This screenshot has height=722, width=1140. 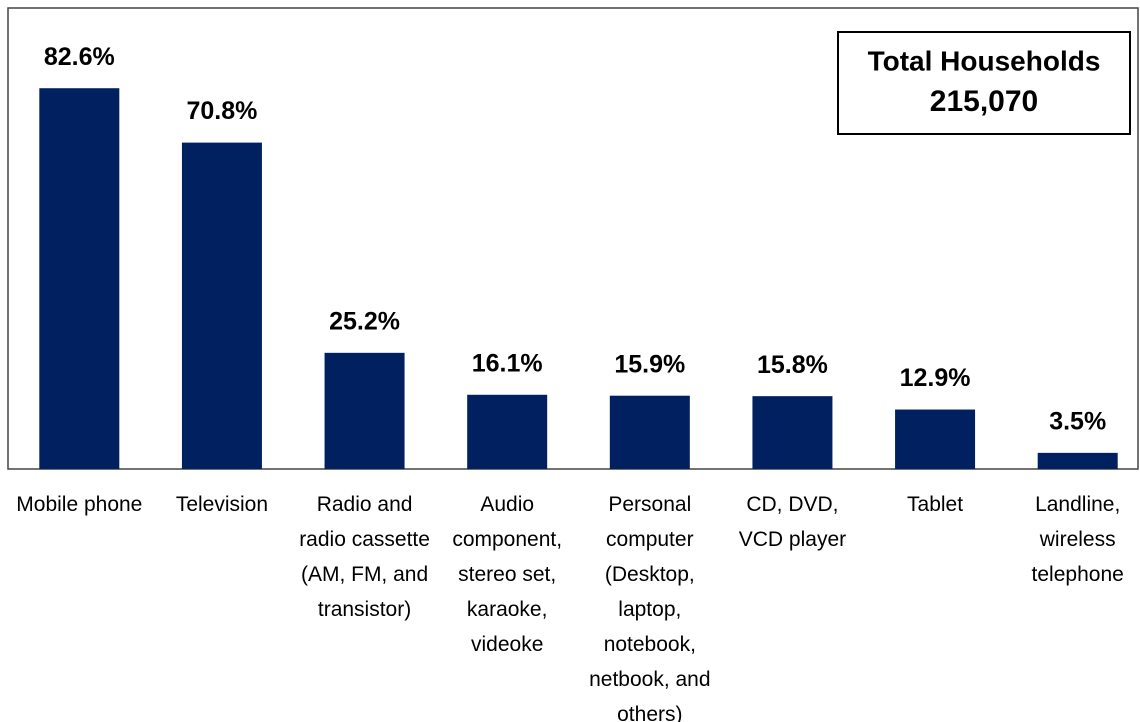 What do you see at coordinates (984, 60) in the screenshot?
I see `total-title: Total Households` at bounding box center [984, 60].